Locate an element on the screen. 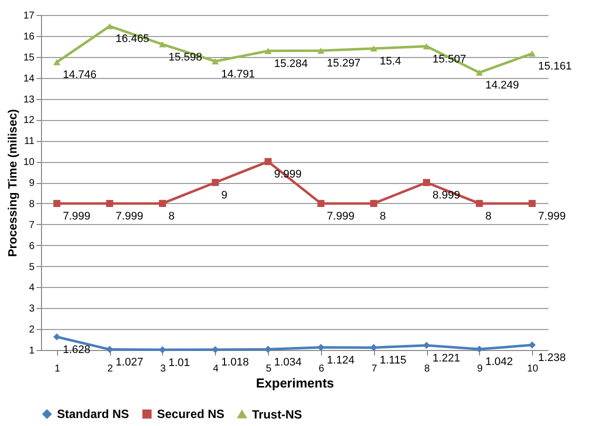 This screenshot has height=426, width=595. x-tick-label: 3 is located at coordinates (163, 369).